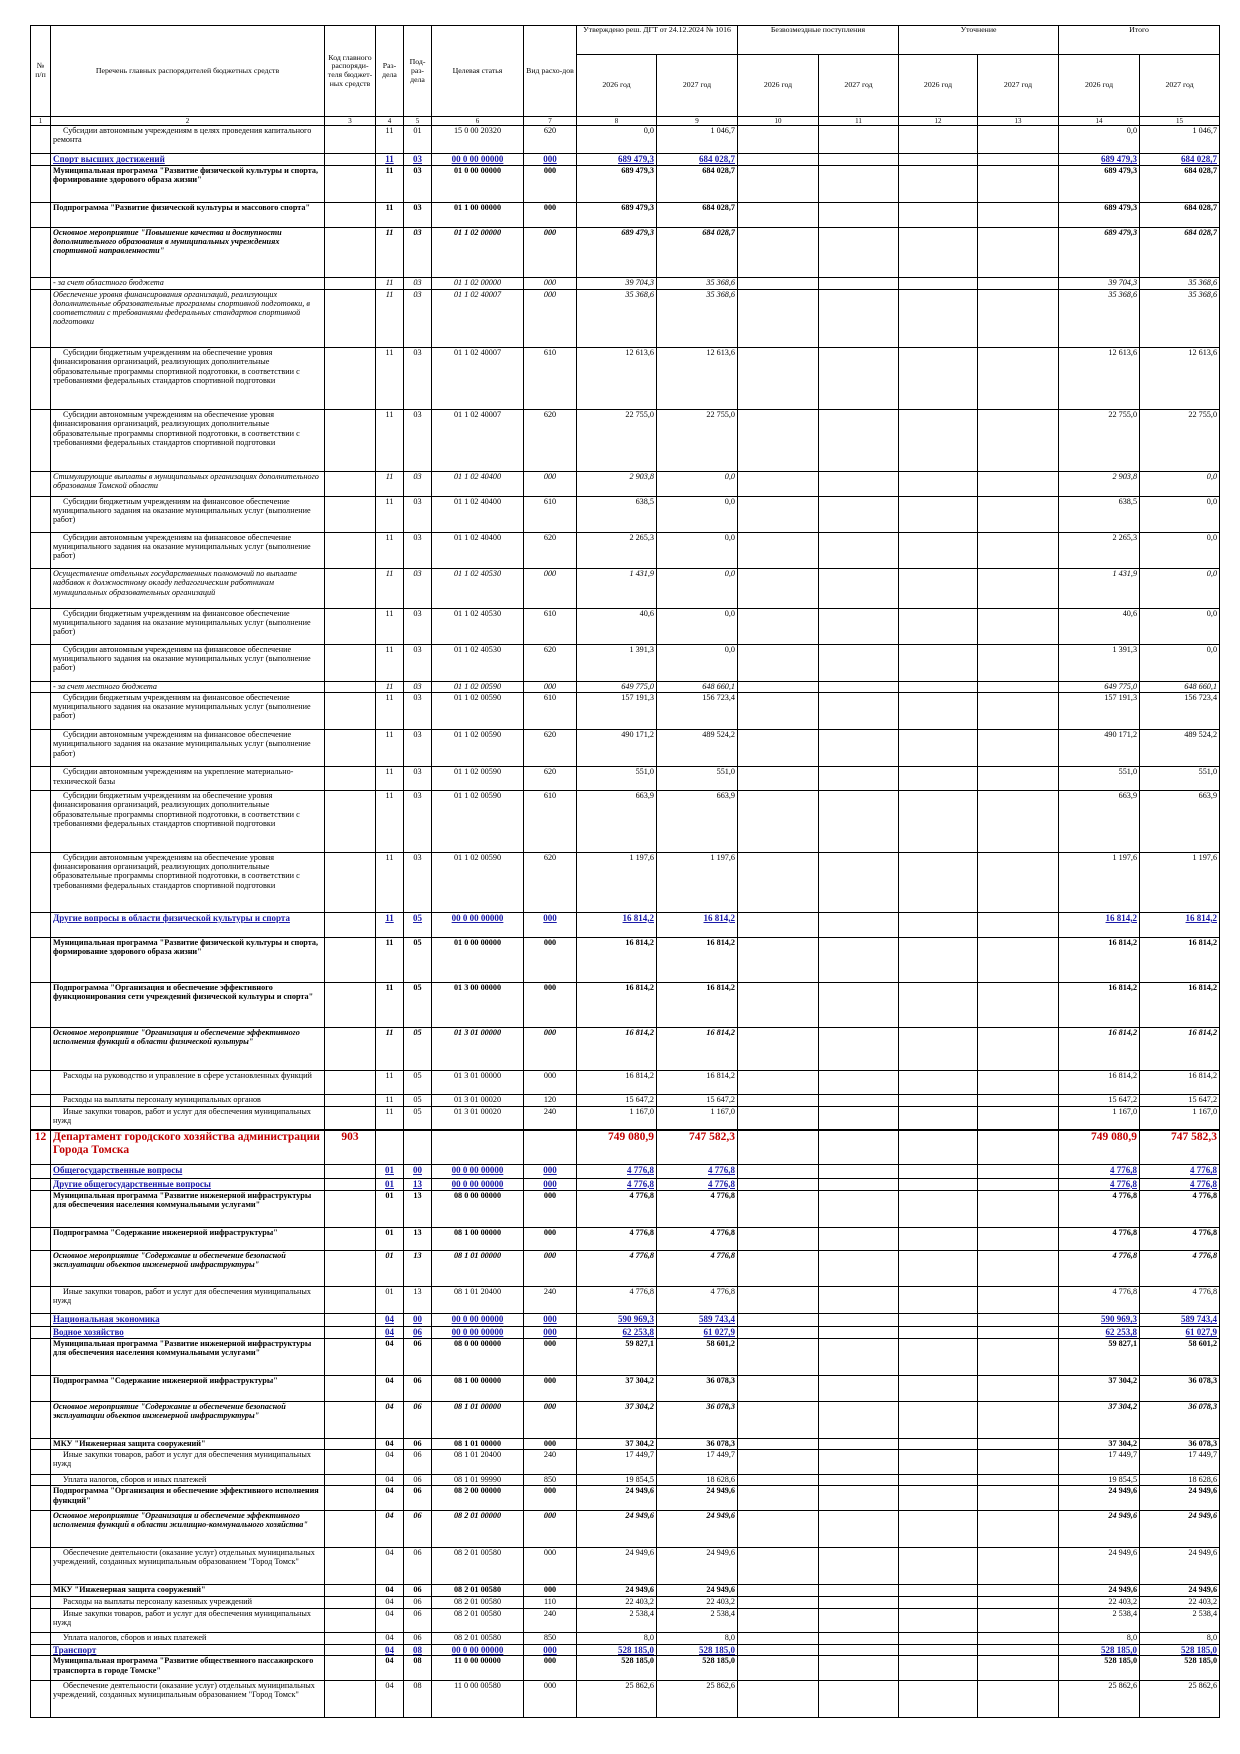 The image size is (1240, 1754). What do you see at coordinates (389, 214) in the screenshot?
I see `section-code: 11` at bounding box center [389, 214].